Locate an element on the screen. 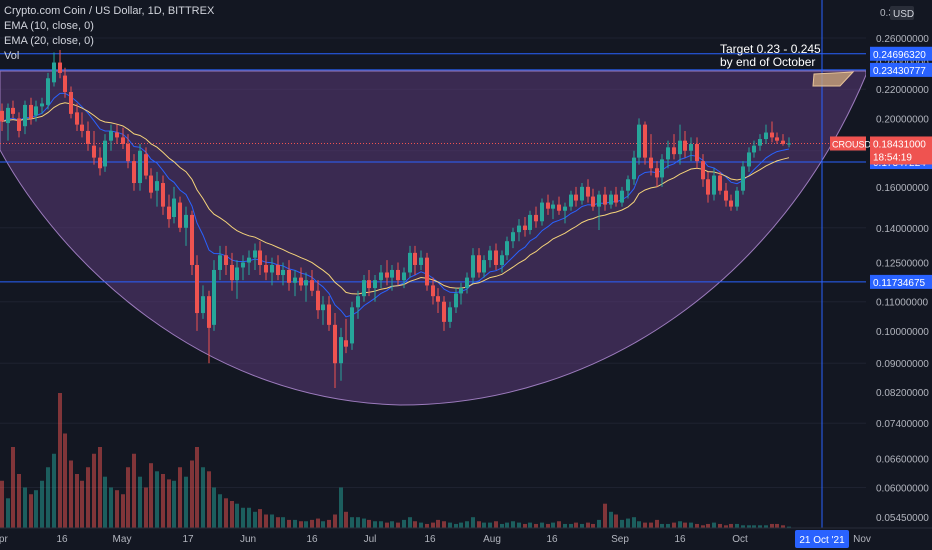  time-tick-label: Apr is located at coordinates (4, 539).